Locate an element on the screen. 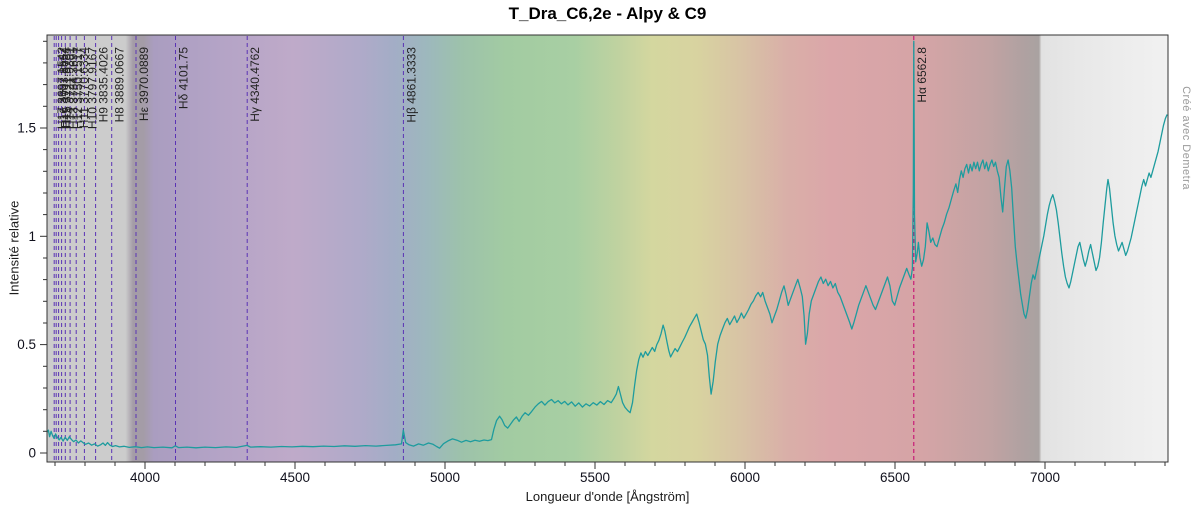  balmer-line-label: H12 3750.1517 is located at coordinates (78, 88).